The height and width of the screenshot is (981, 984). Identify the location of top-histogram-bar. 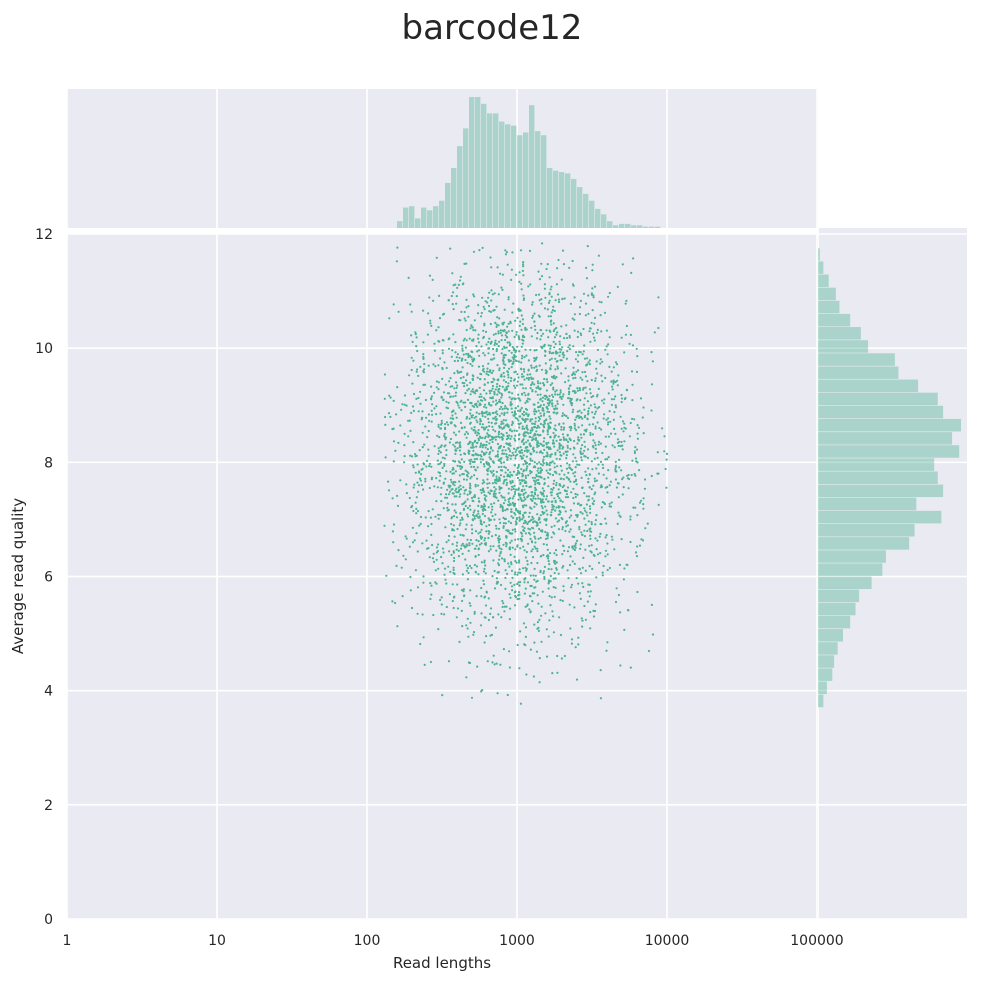
(400, 224).